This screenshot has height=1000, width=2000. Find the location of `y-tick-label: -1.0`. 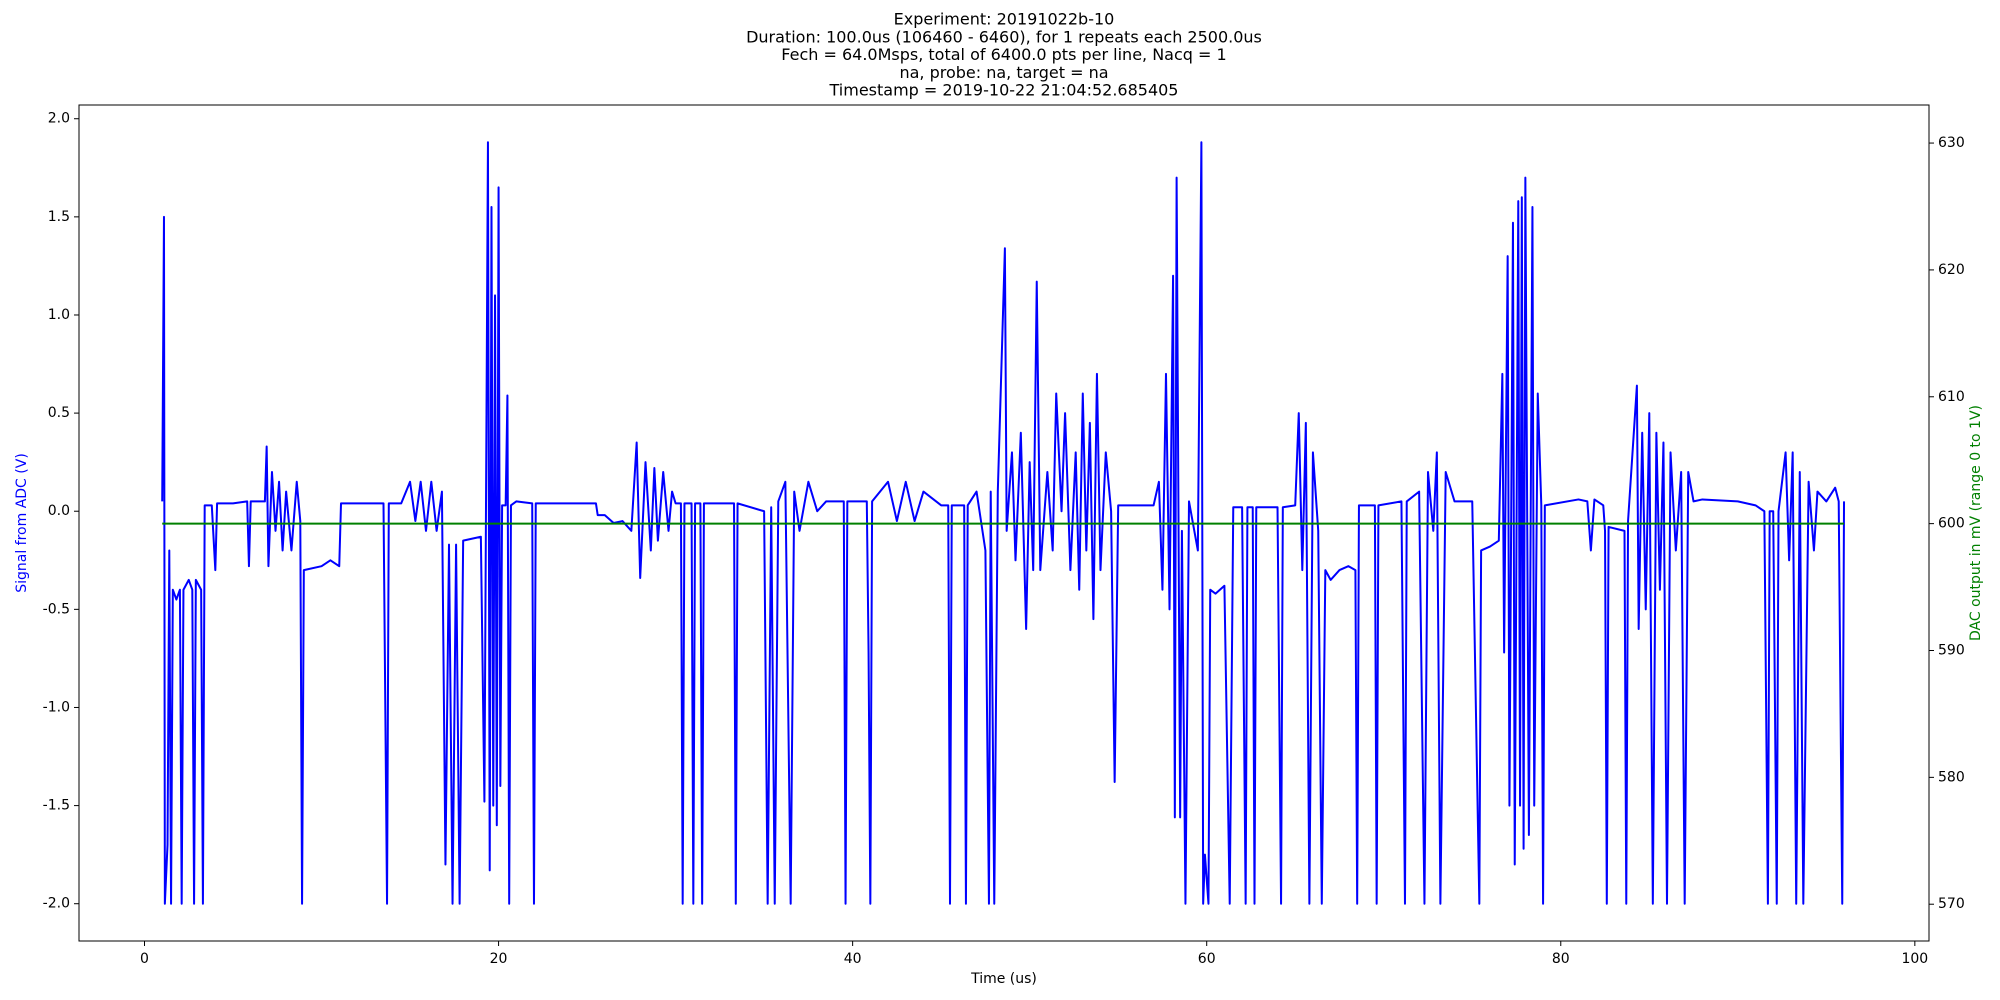

y-tick-label: -1.0 is located at coordinates (56, 707).